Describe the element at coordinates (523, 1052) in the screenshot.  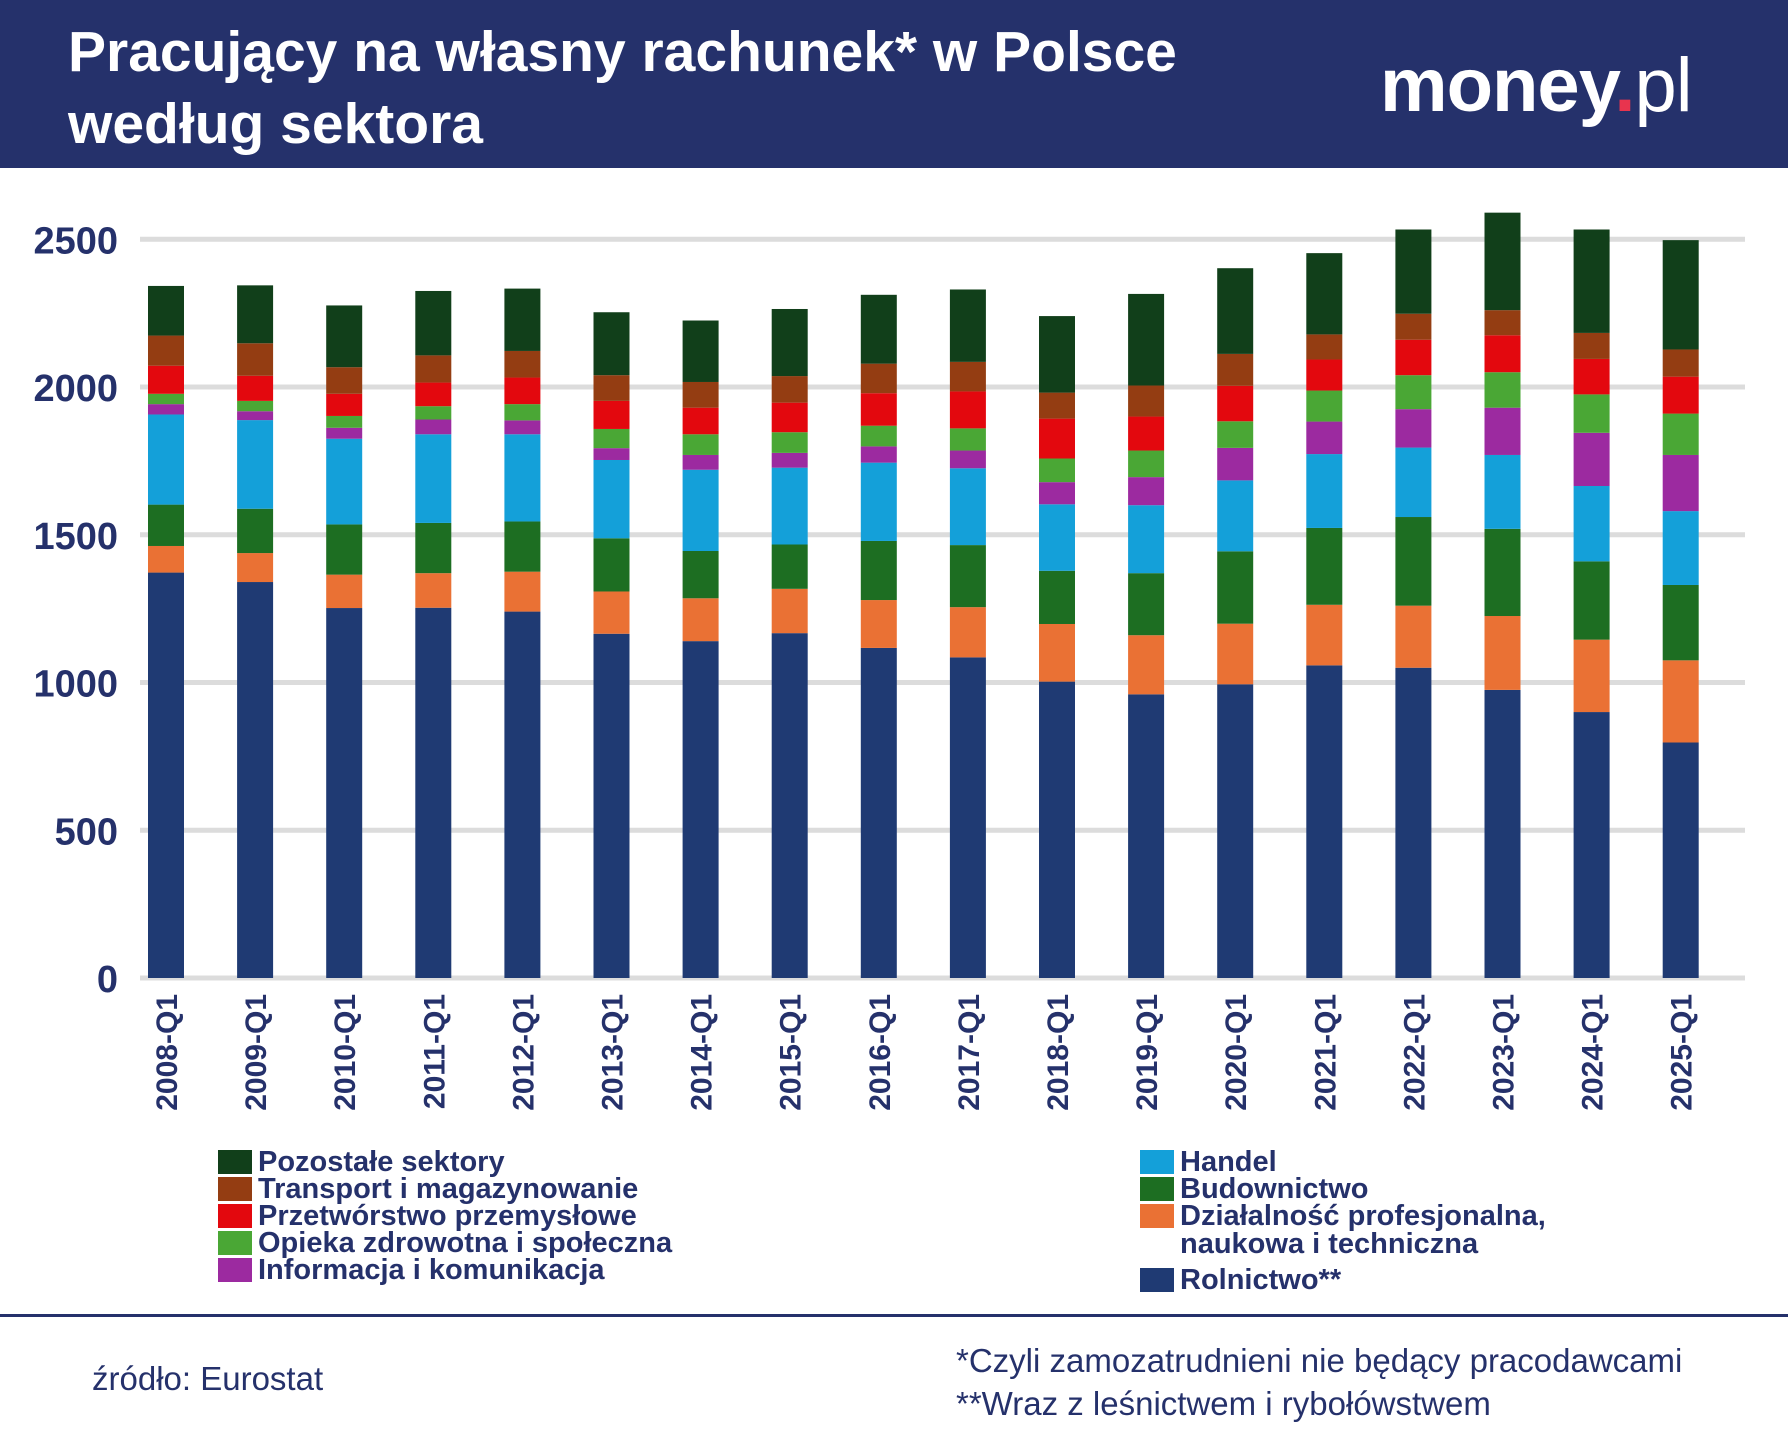
I see `x-tick-label-2012-Q1: 2012-Q1` at that location.